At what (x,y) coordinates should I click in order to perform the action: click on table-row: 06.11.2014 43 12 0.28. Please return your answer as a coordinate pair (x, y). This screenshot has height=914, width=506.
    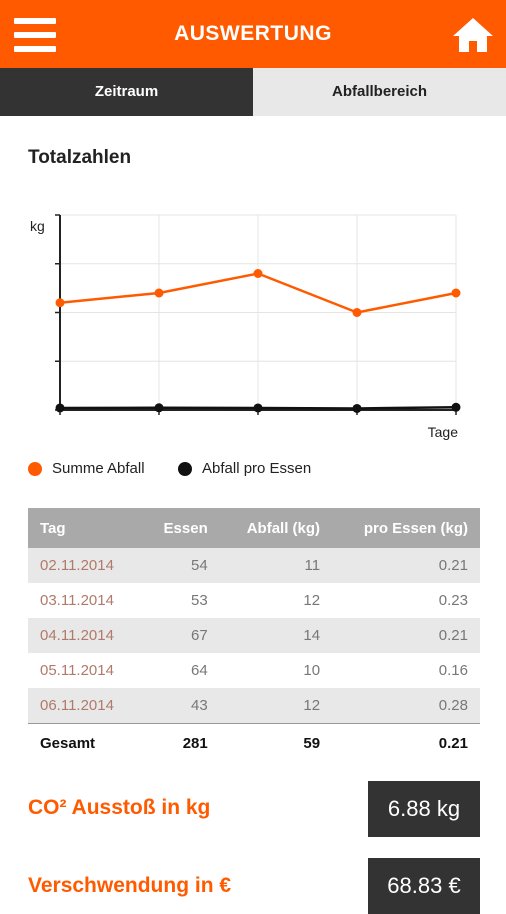
    Looking at the image, I should click on (254, 706).